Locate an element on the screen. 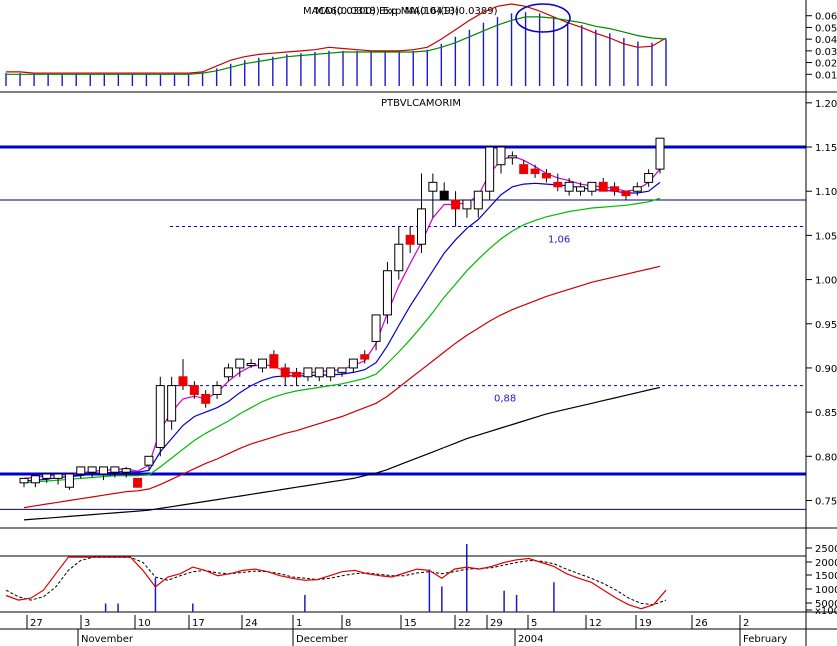  date-tick-label: 24 is located at coordinates (251, 623).